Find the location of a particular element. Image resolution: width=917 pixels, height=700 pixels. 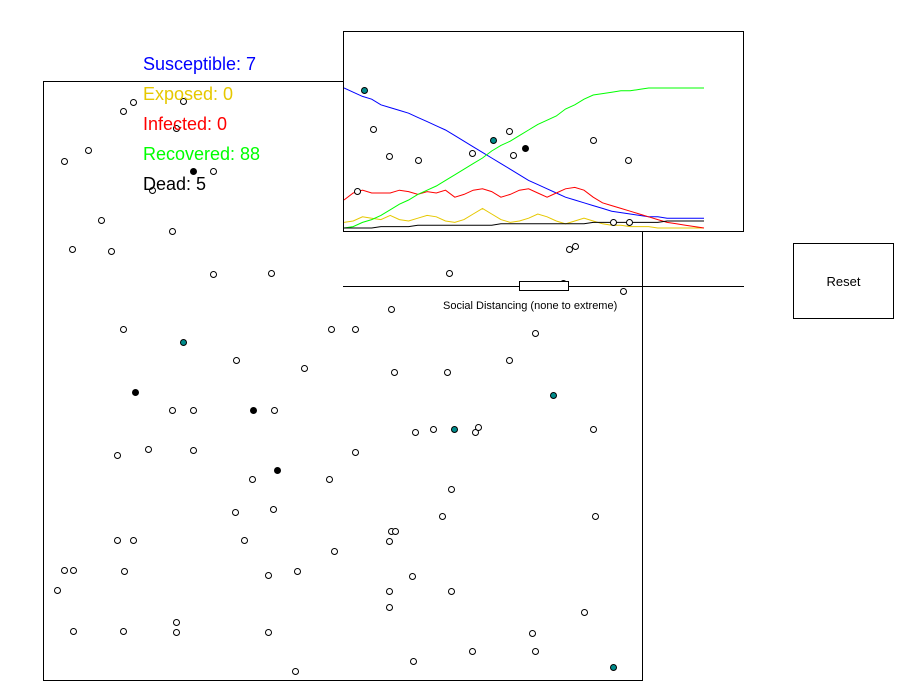

series-line-exposed is located at coordinates (524, 218).